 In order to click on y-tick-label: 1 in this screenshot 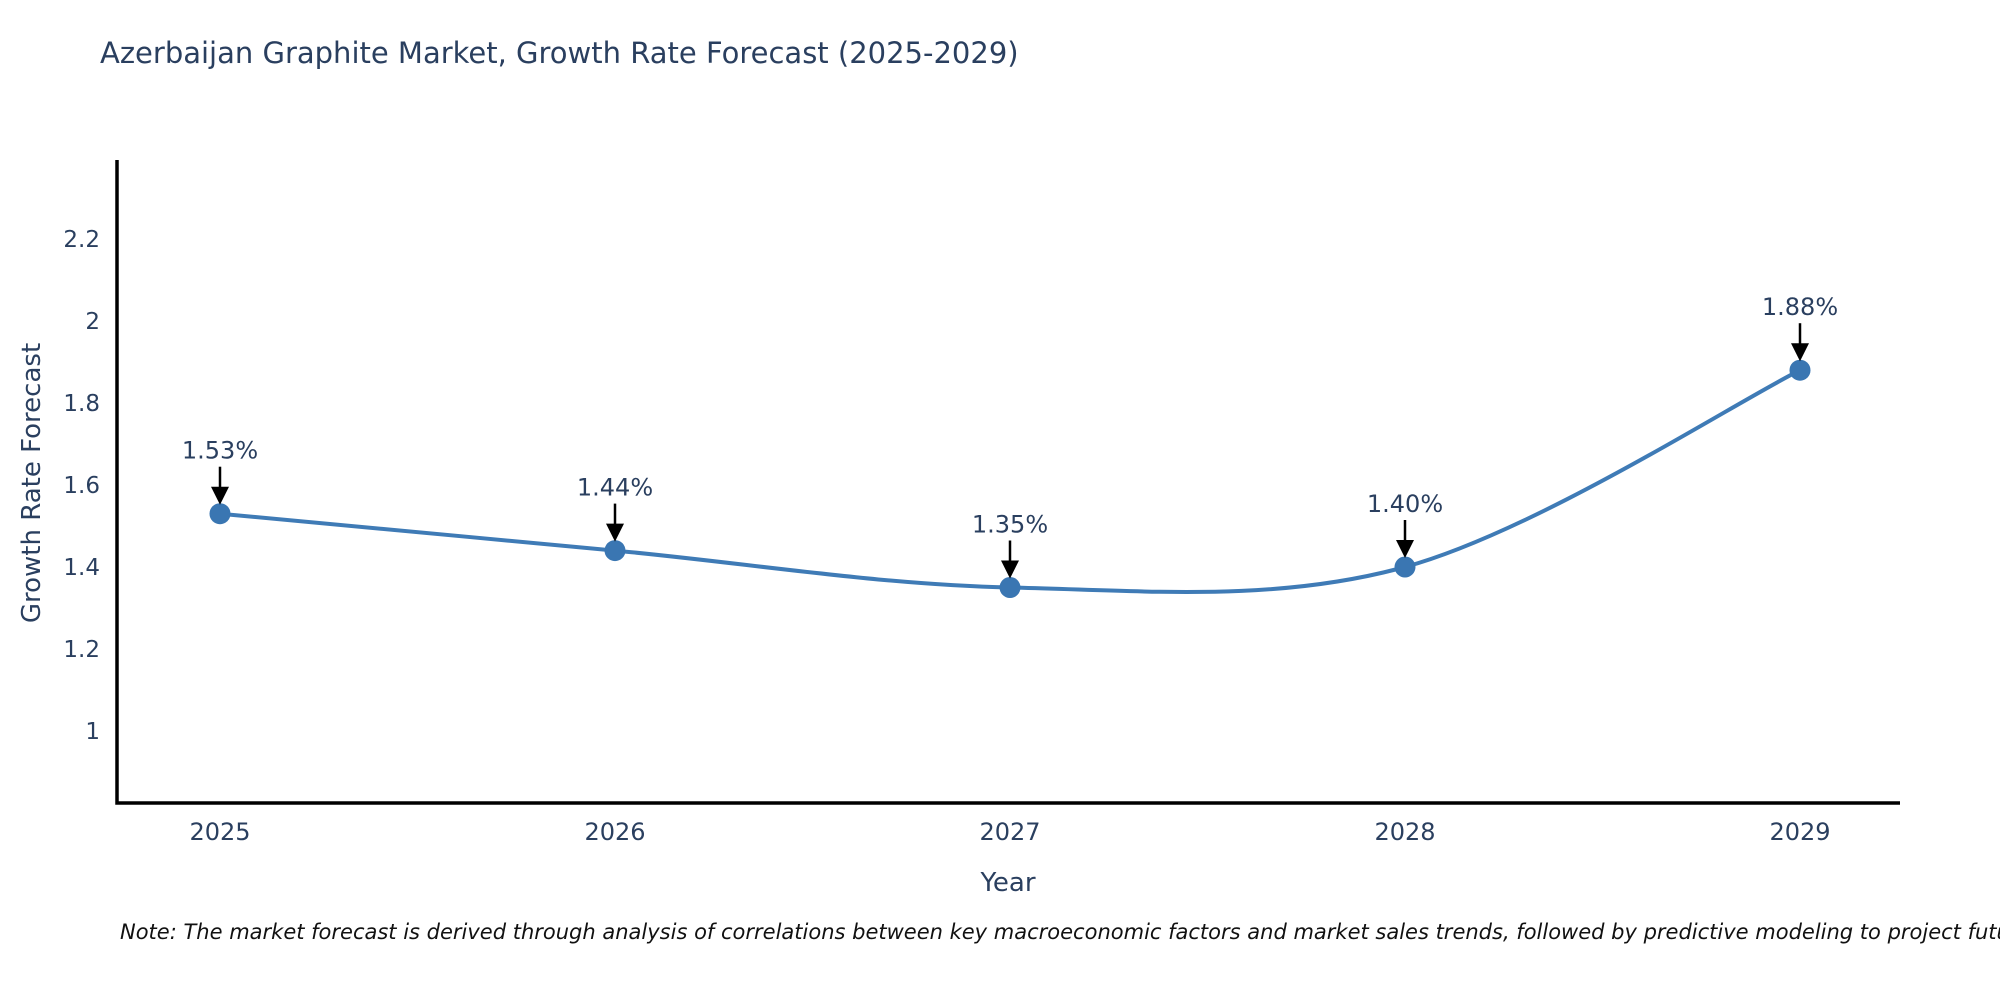, I will do `click(92, 732)`.